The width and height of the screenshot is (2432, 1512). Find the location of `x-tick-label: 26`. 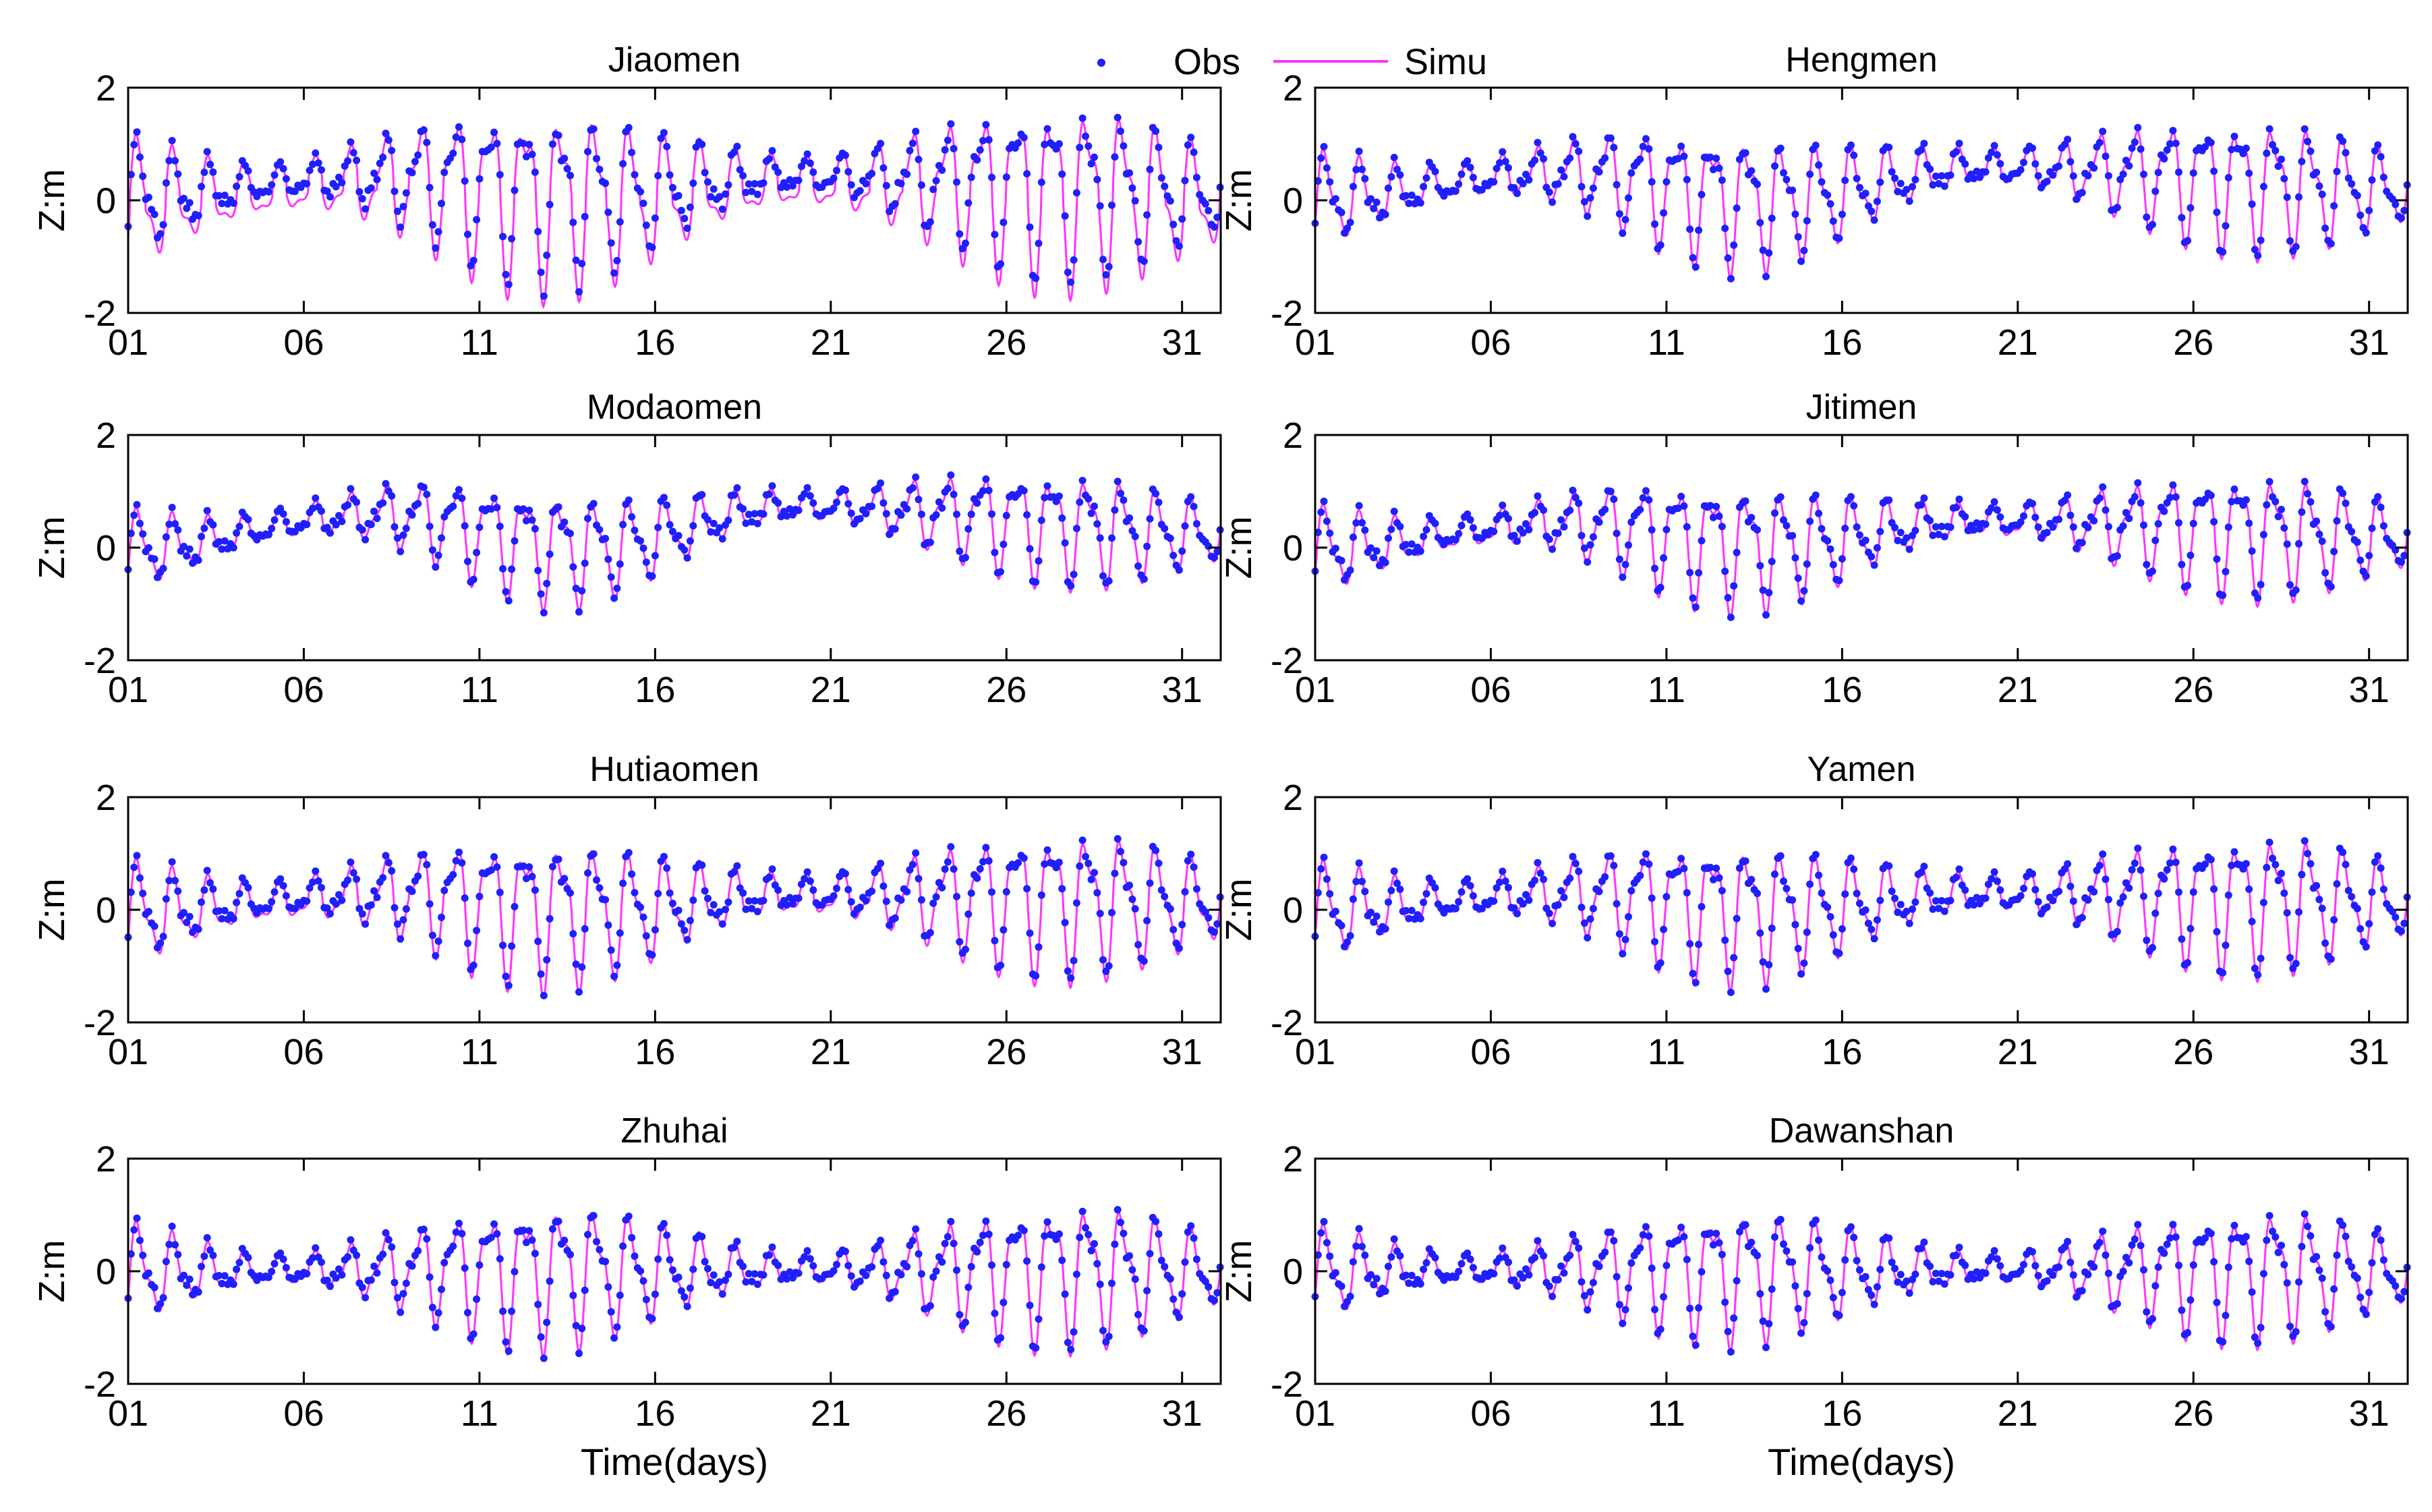

x-tick-label: 26 is located at coordinates (2193, 342).